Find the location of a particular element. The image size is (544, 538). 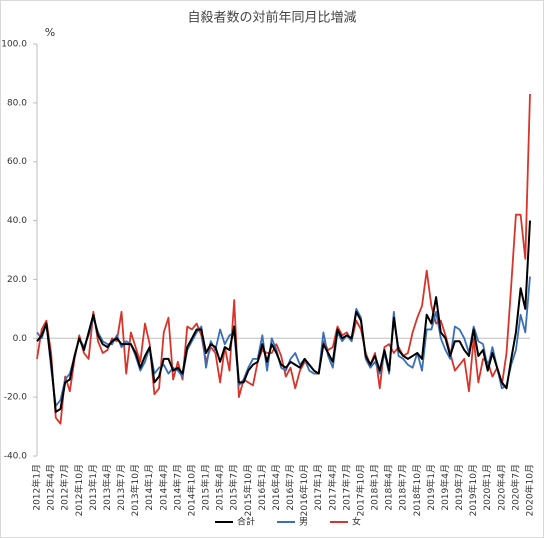

y-tick-label: 40.0 is located at coordinates (17, 221).